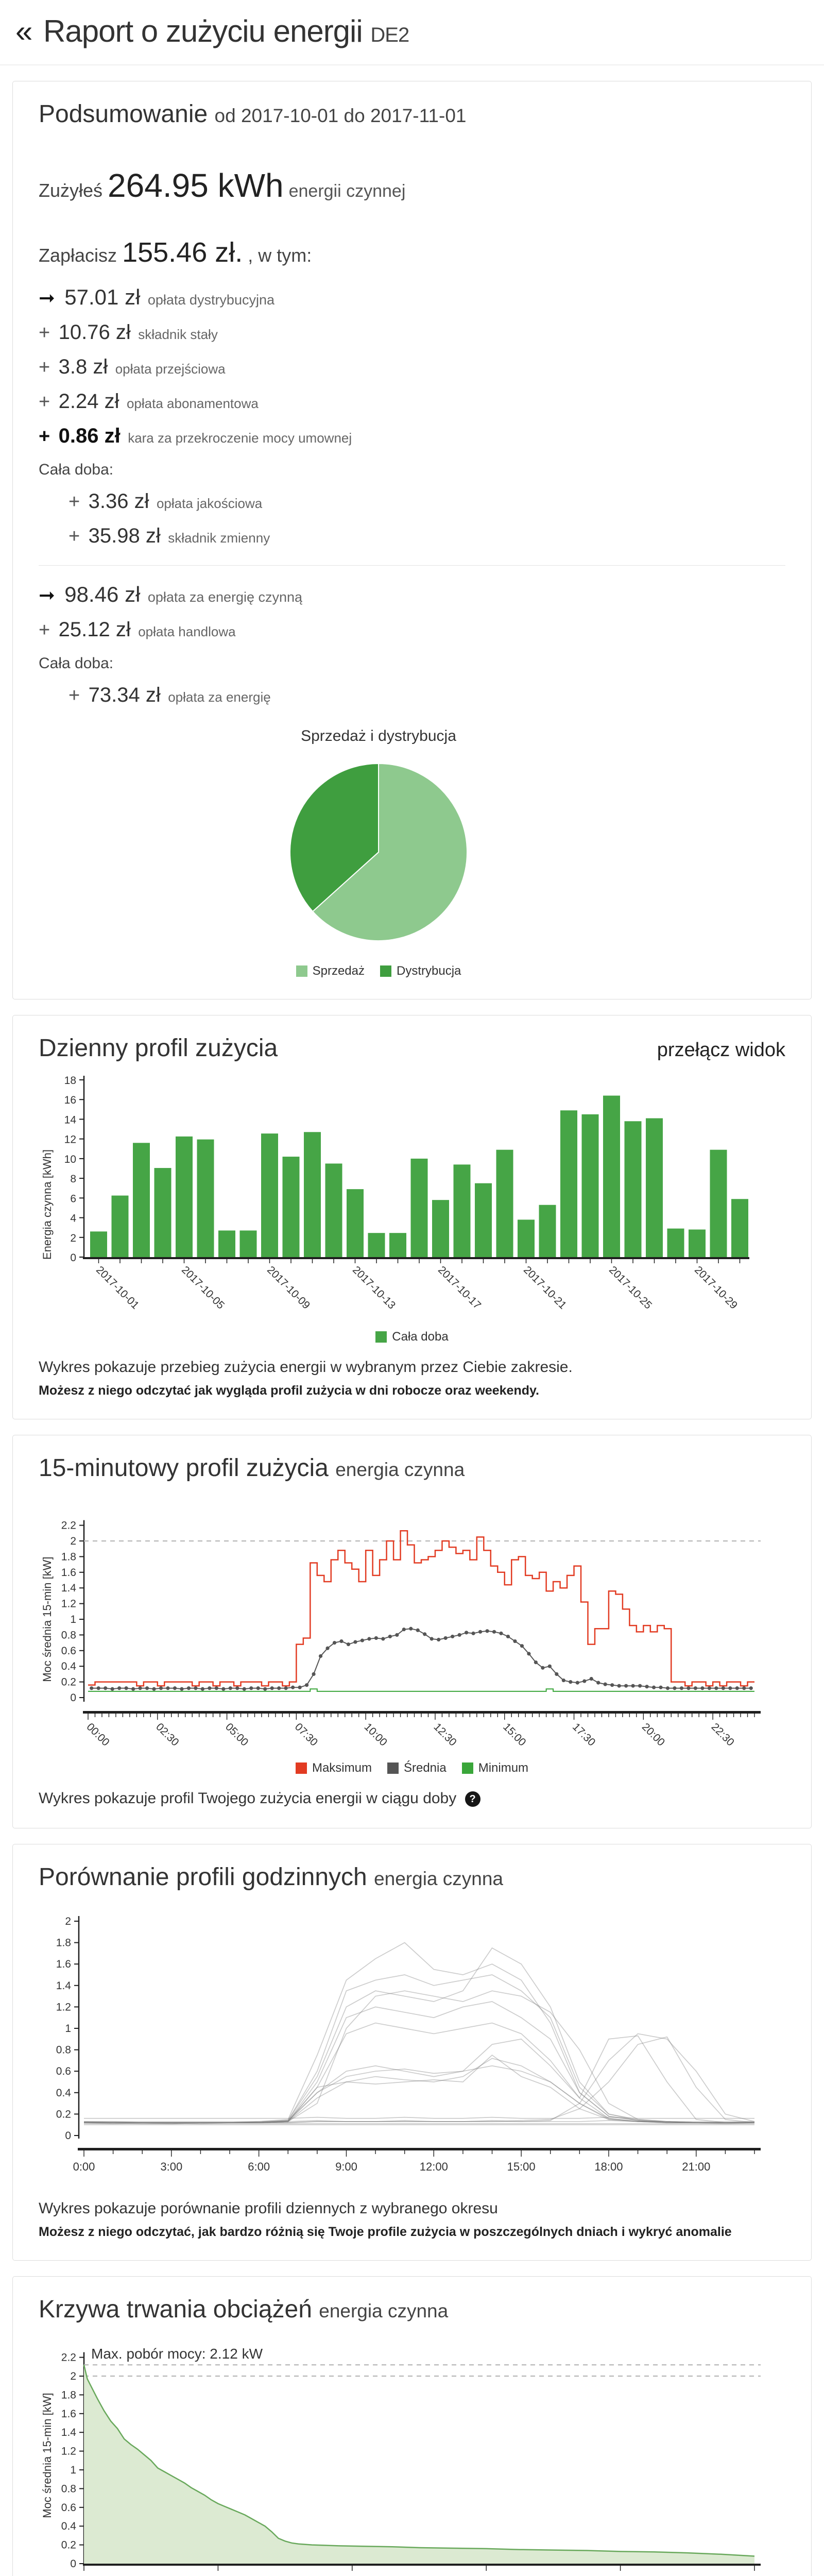 This screenshot has width=824, height=2576. What do you see at coordinates (334, 837) in the screenshot?
I see `pie-slice-dystrybucja` at bounding box center [334, 837].